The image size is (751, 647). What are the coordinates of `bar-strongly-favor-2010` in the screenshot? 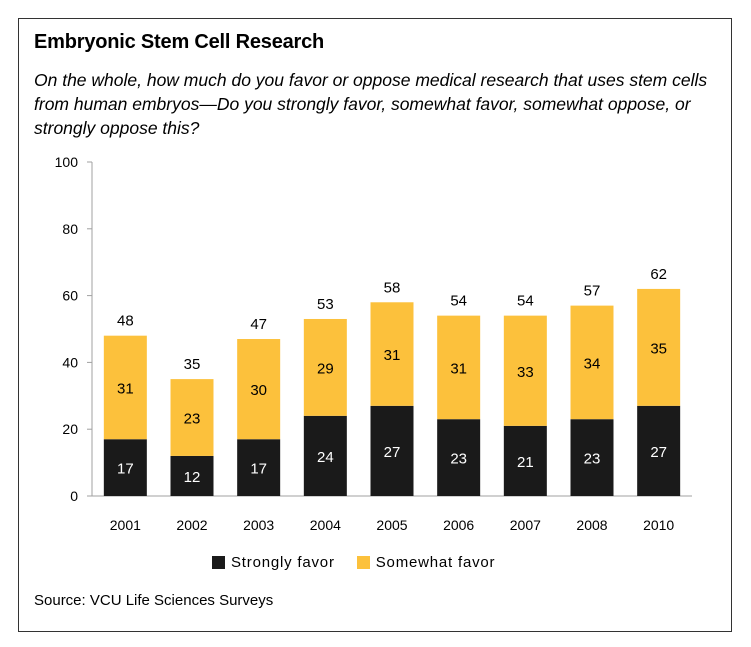 It's located at (659, 450).